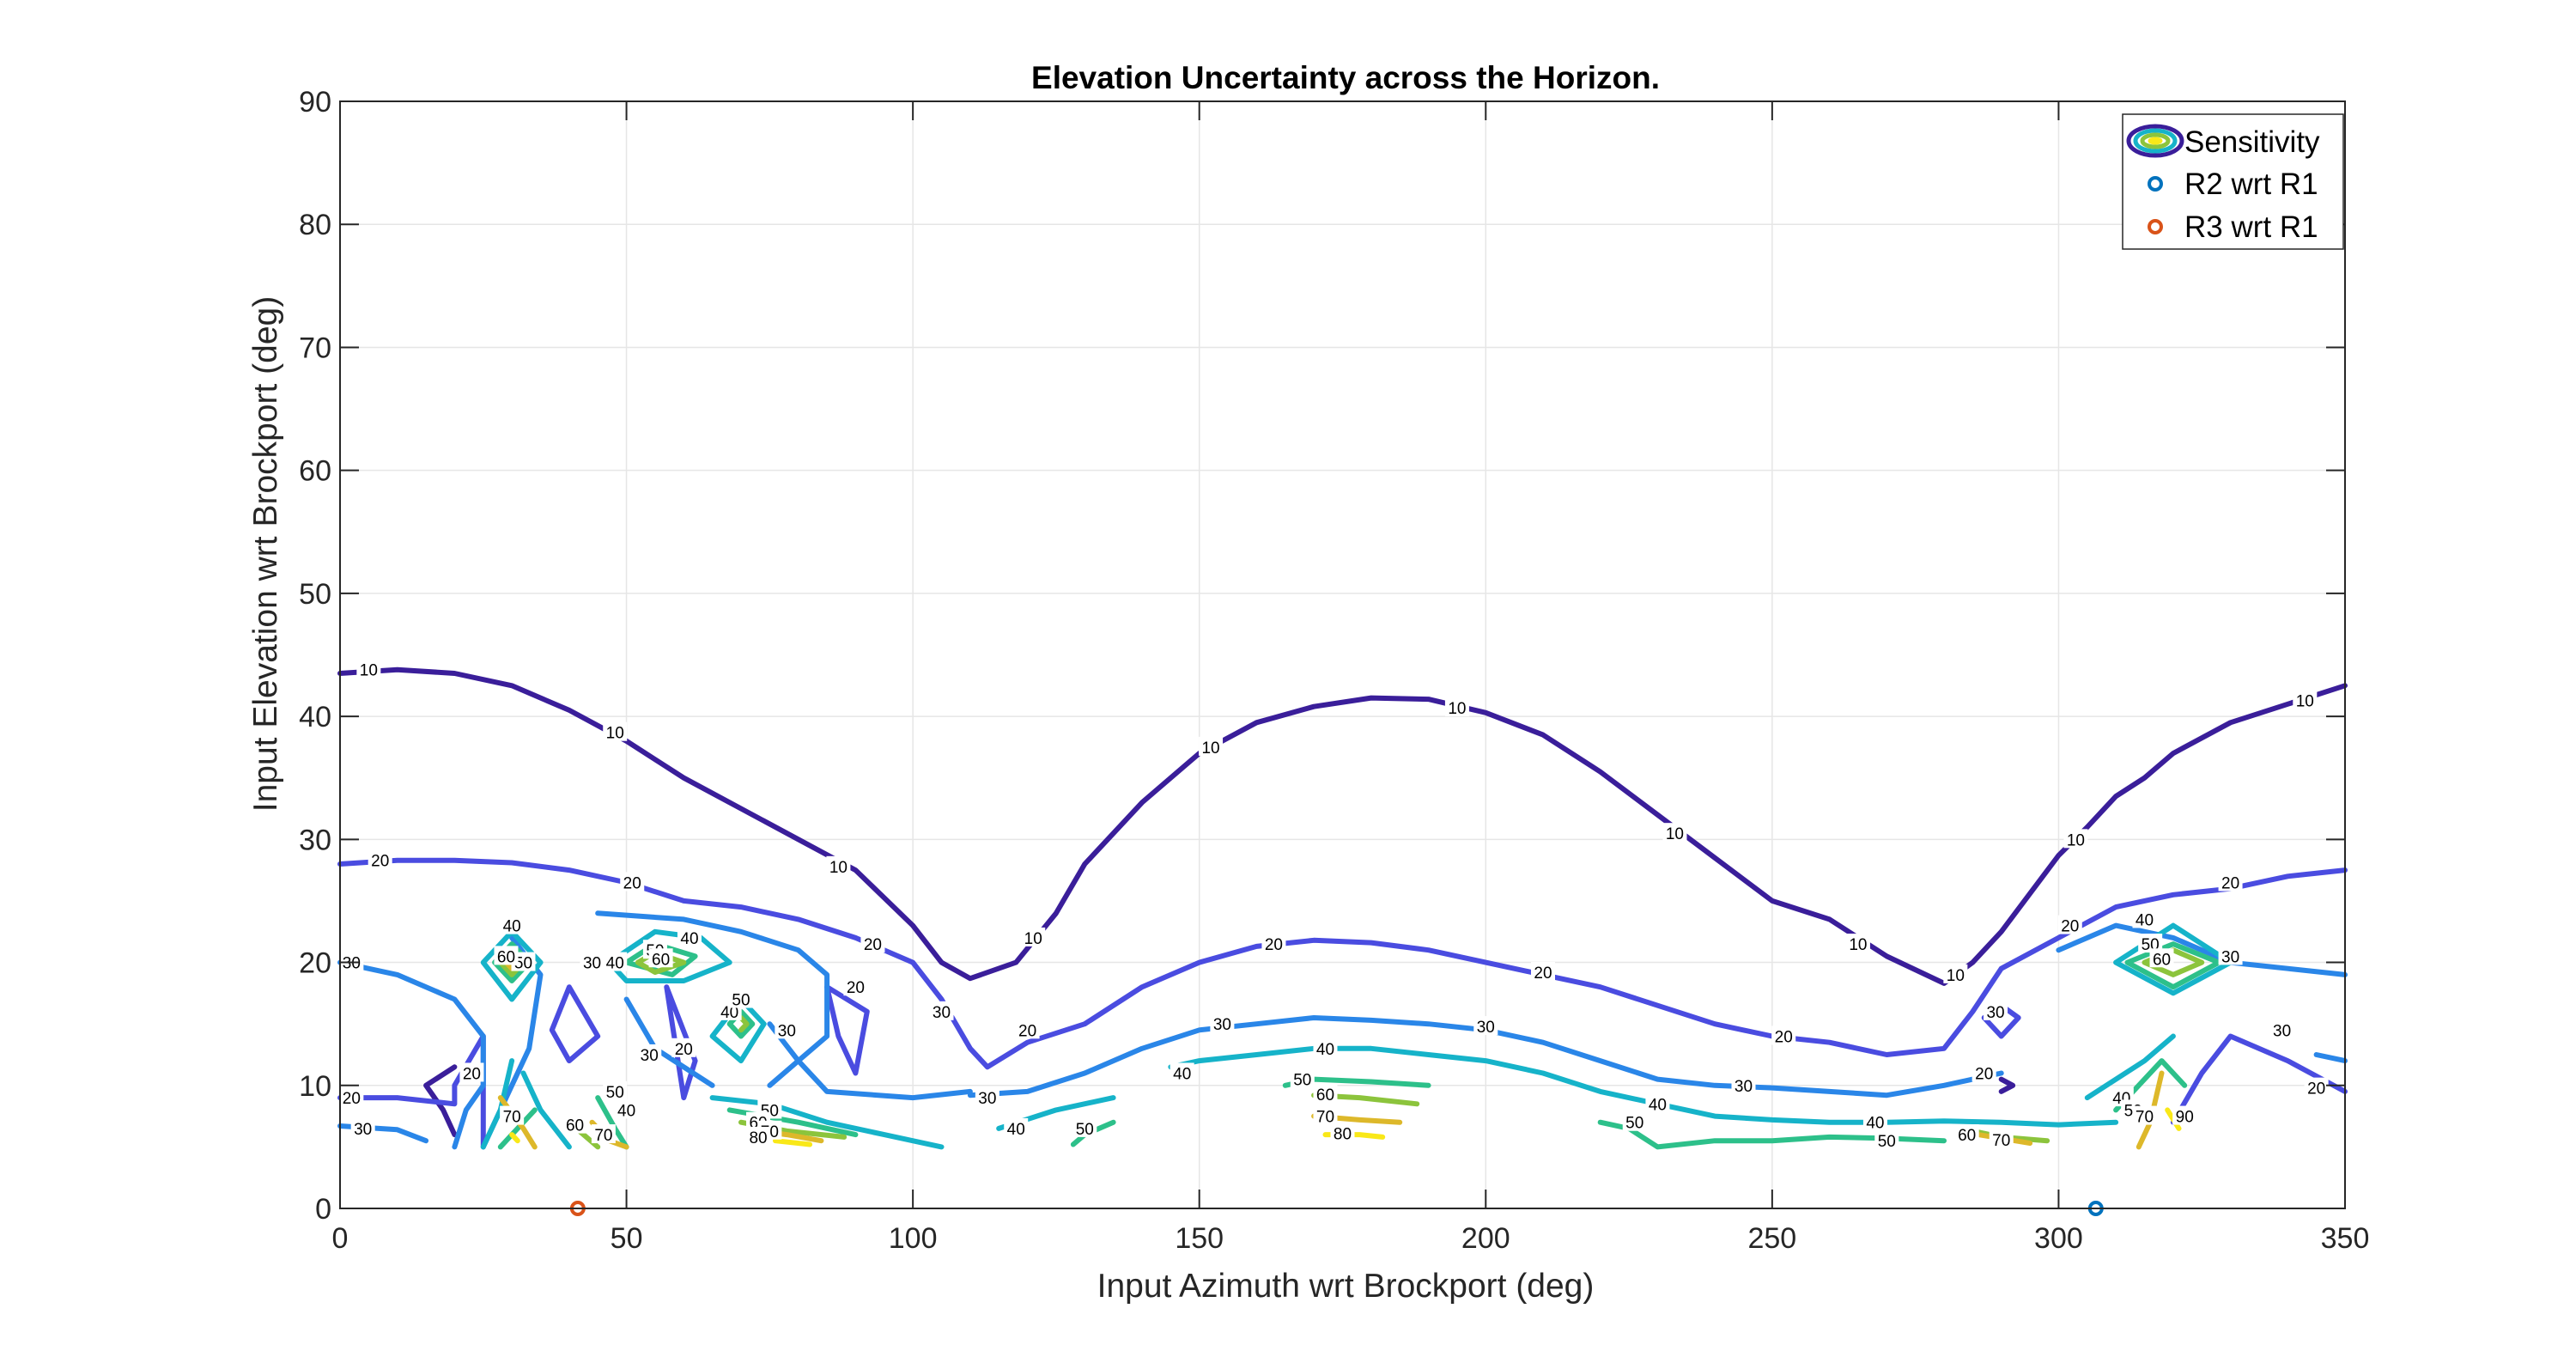 This screenshot has width=2576, height=1351. What do you see at coordinates (265, 554) in the screenshot?
I see `y-axis-label: Input Elevation wrt Brockport (deg)` at bounding box center [265, 554].